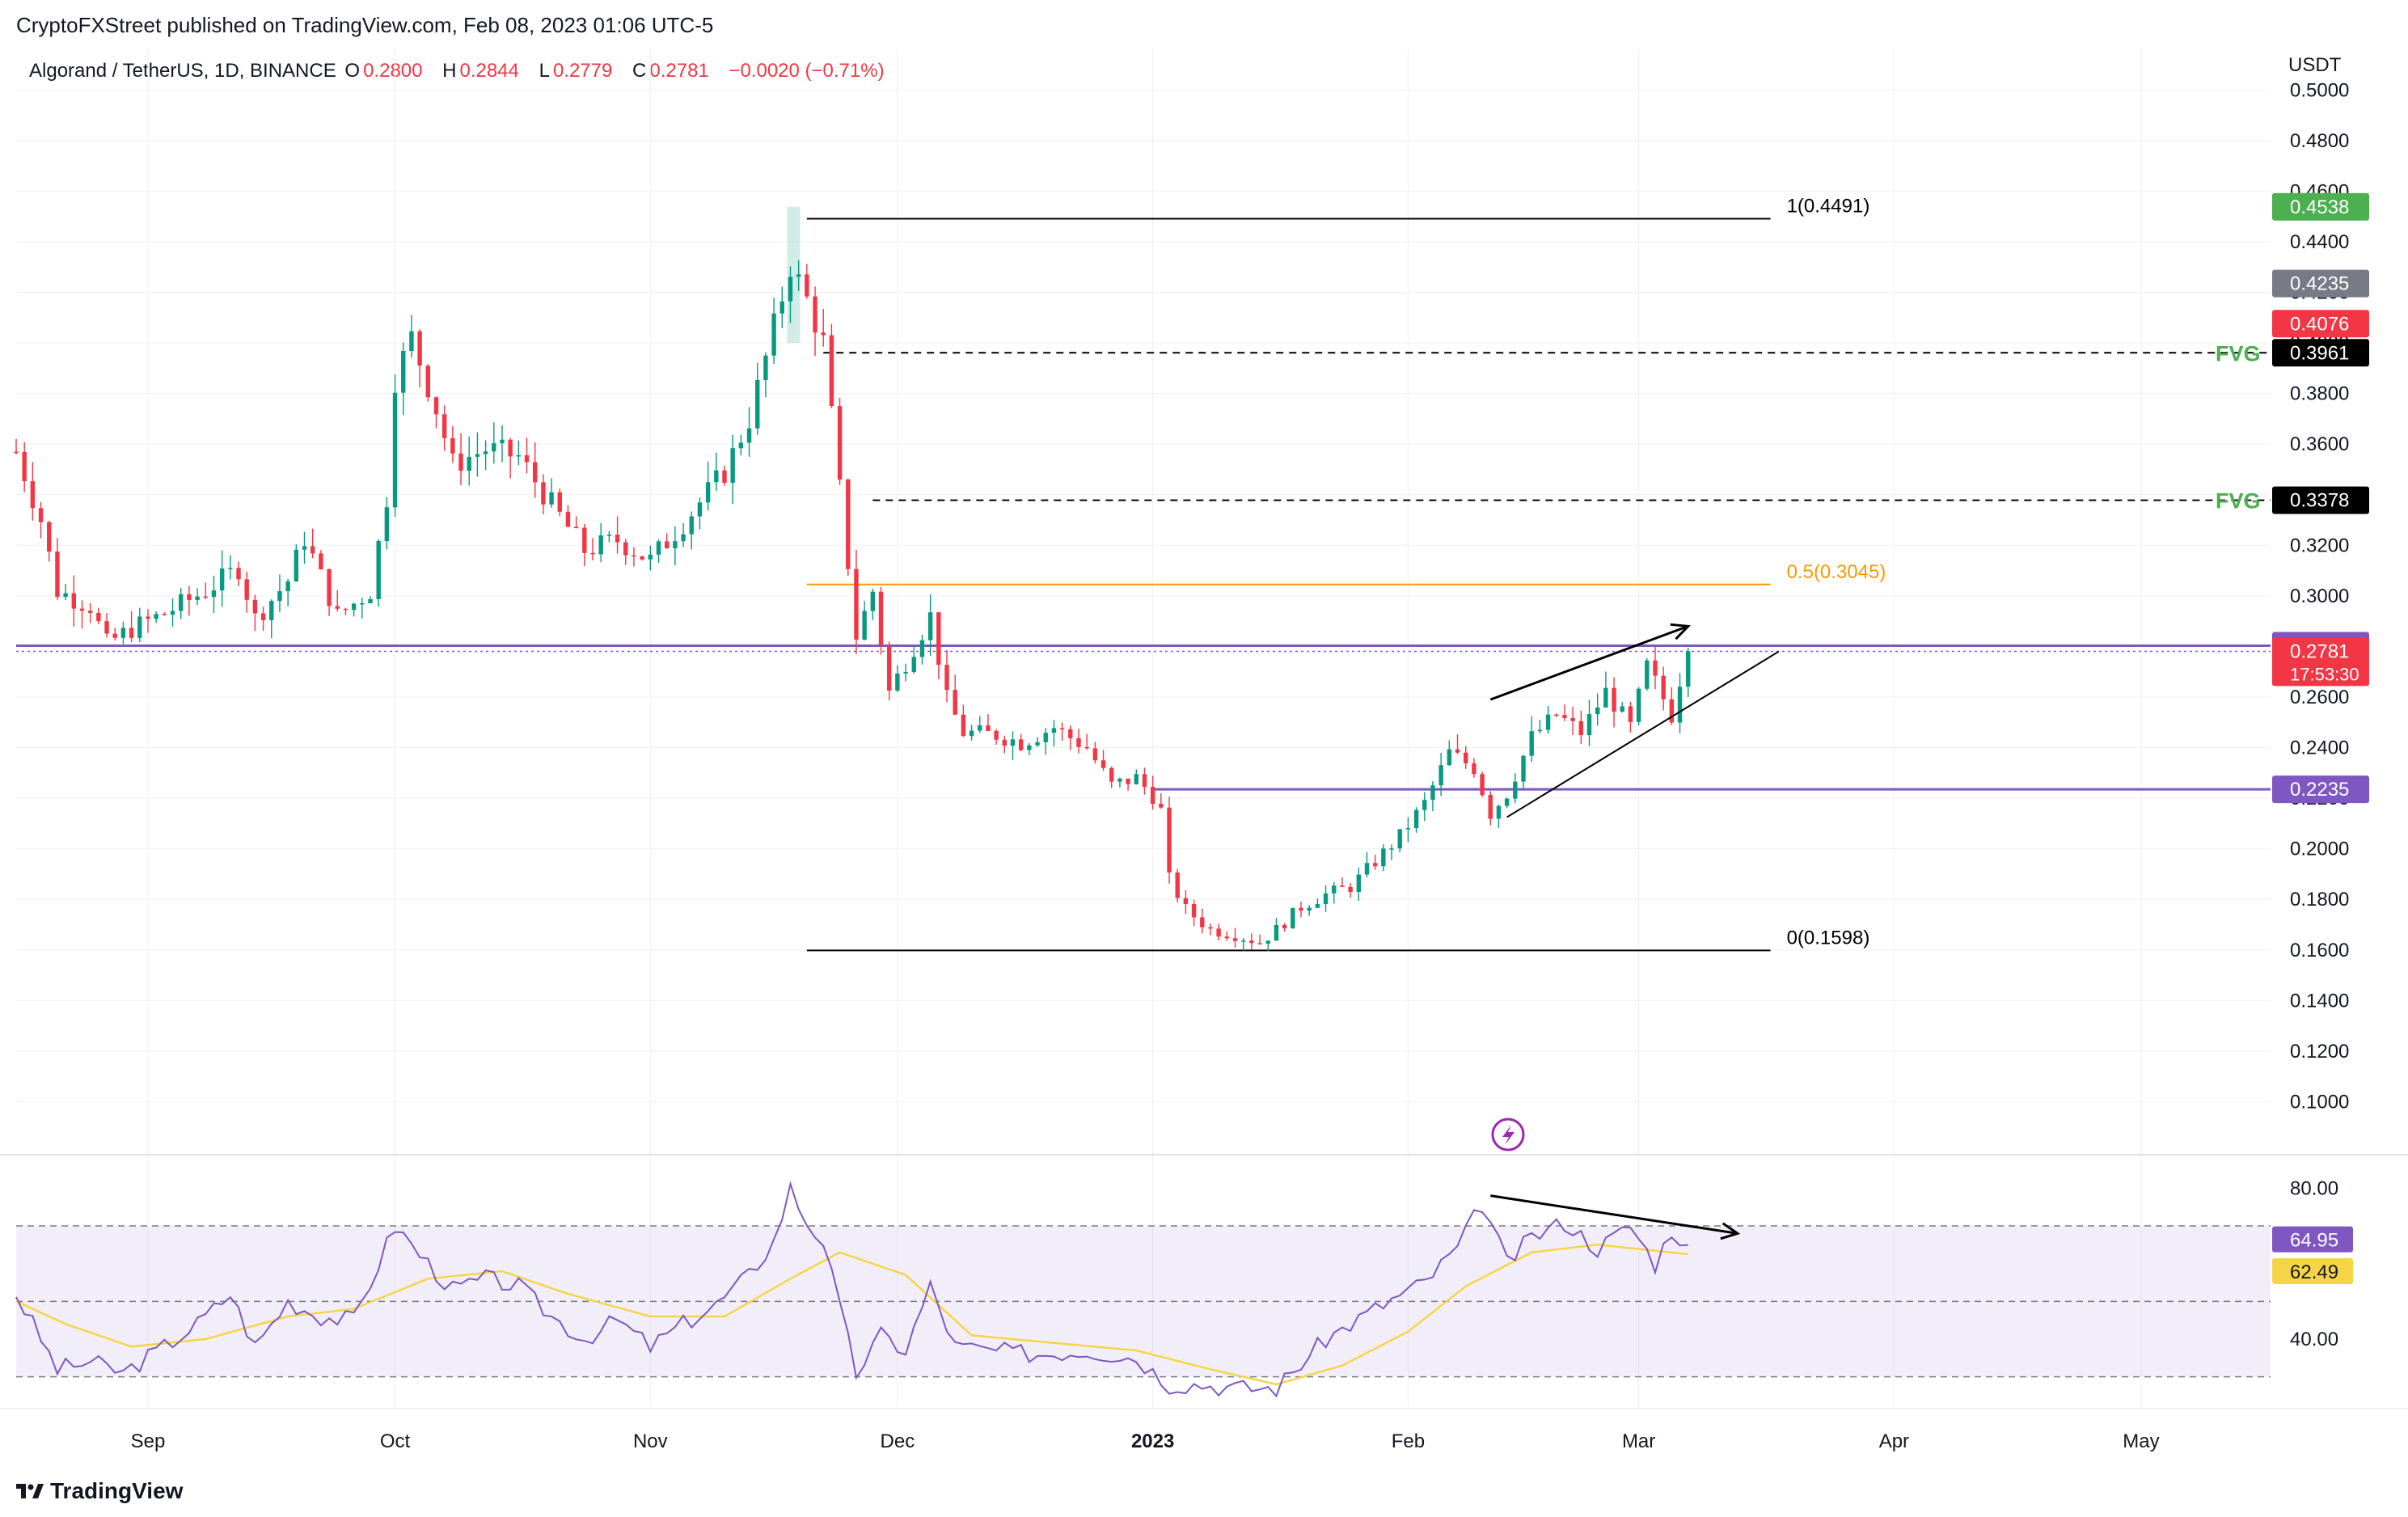 The height and width of the screenshot is (1517, 2408). What do you see at coordinates (99, 1491) in the screenshot?
I see `tradingview-logo: TradingView` at bounding box center [99, 1491].